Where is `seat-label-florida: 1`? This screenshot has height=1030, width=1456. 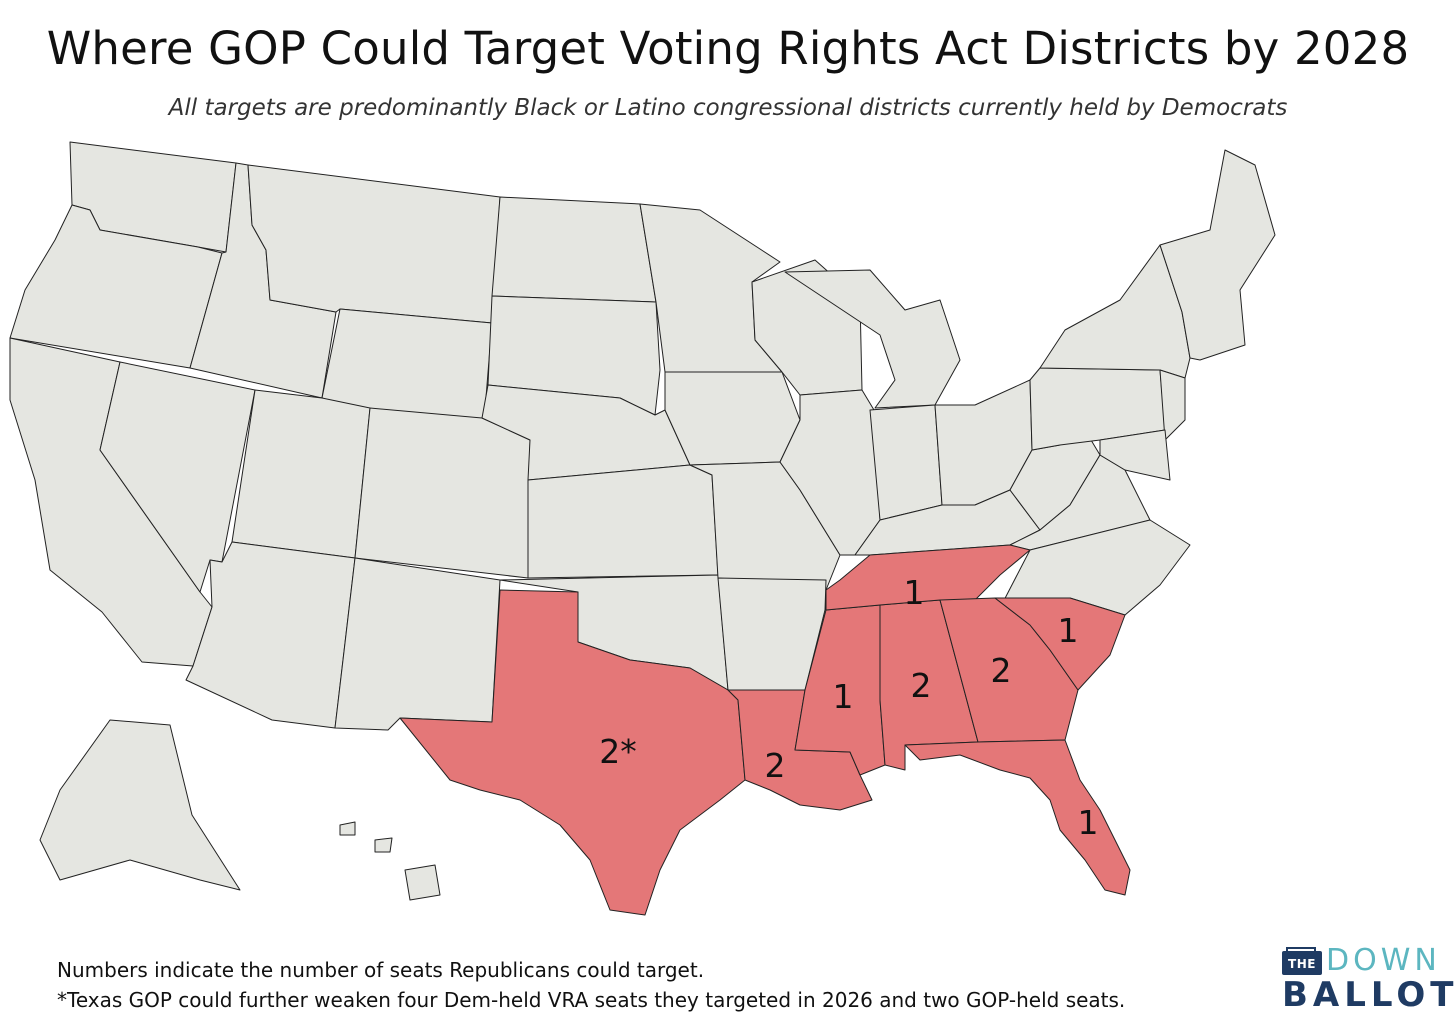
seat-label-florida: 1 is located at coordinates (1088, 822).